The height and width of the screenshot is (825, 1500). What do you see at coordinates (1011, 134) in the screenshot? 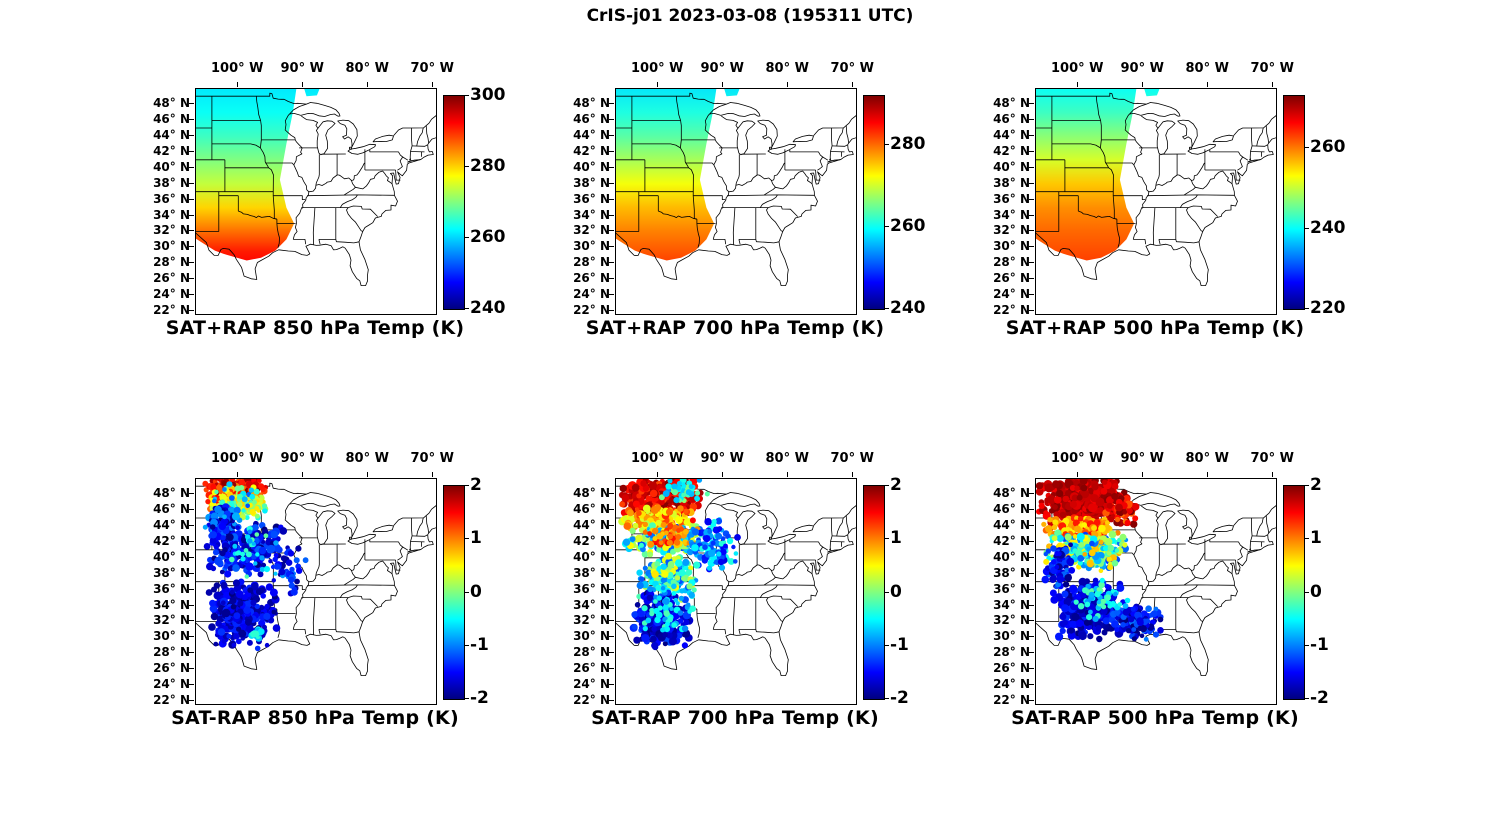
I see `lat-tick-label: 44° N` at bounding box center [1011, 134].